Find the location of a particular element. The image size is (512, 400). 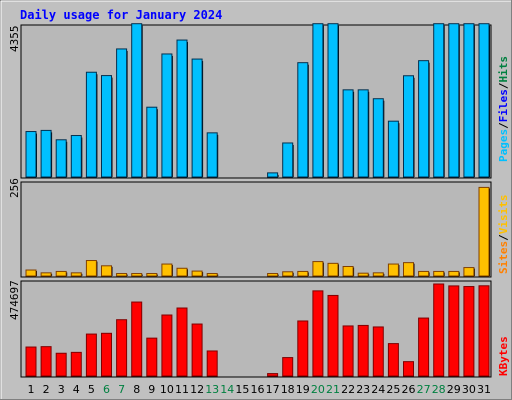

legend-sep-2: / is located at coordinates (503, 85).